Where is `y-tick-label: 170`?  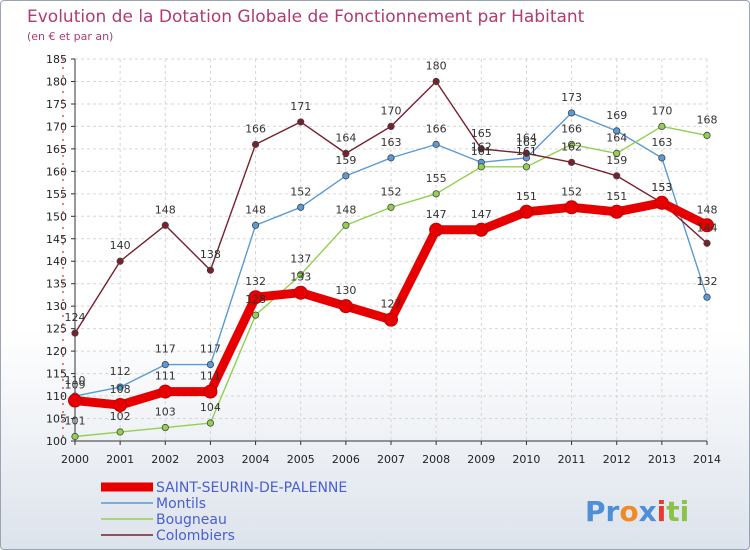
y-tick-label: 170 is located at coordinates (56, 126).